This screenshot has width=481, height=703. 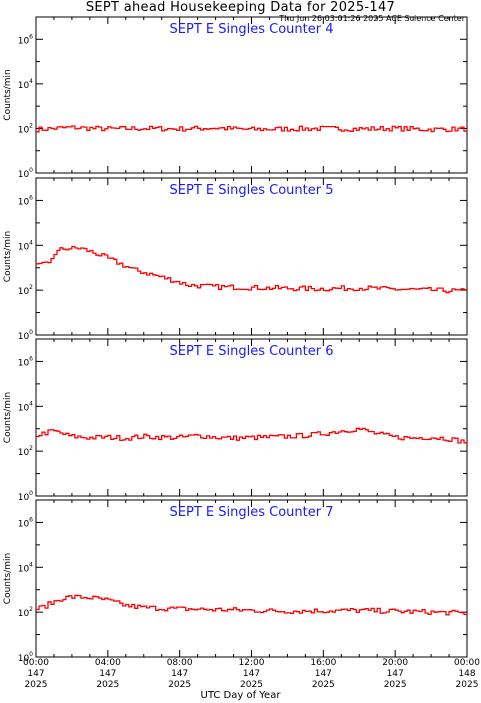 I want to click on panel-title: SEPT E Singles Counter 4, so click(x=252, y=29).